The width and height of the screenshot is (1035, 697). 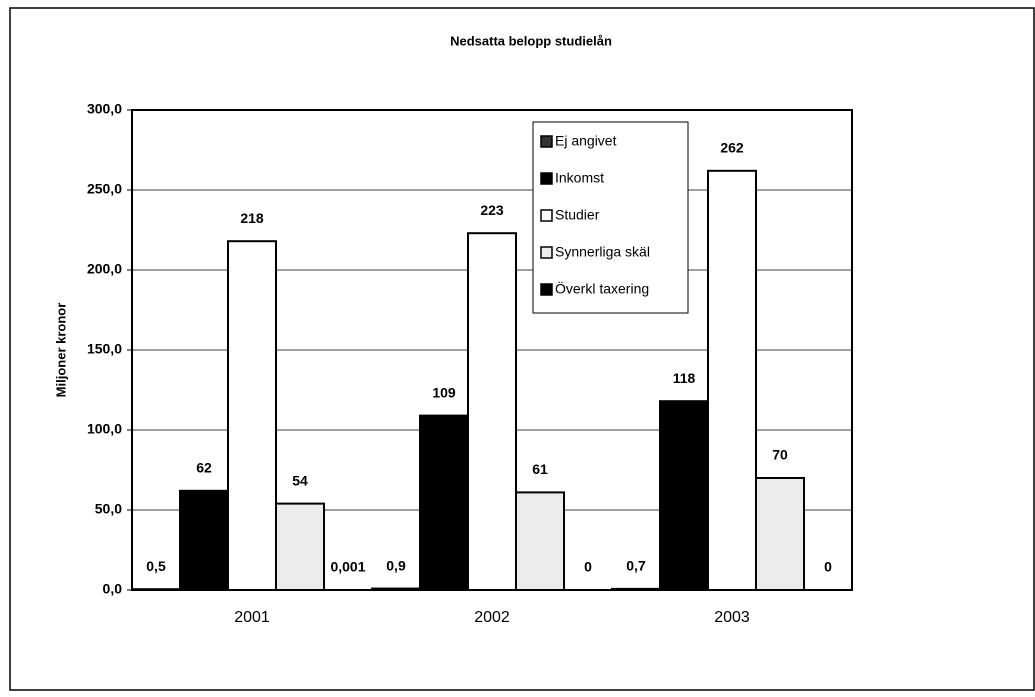 I want to click on y-tick-label: 300,0, so click(x=104, y=109).